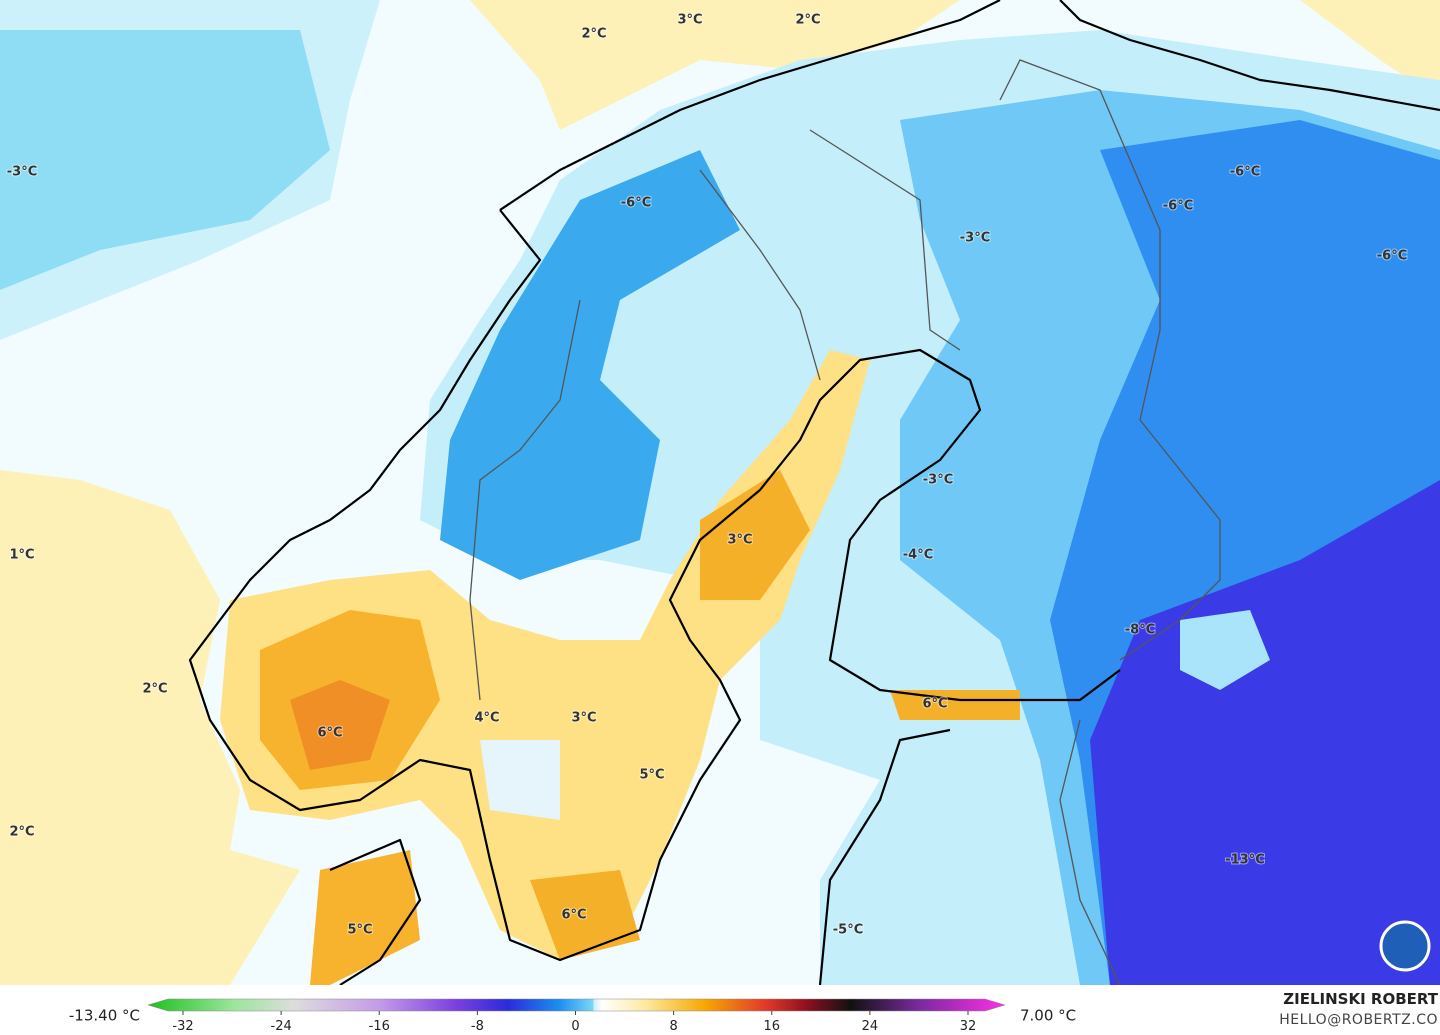 The image size is (1440, 1035). What do you see at coordinates (918, 555) in the screenshot?
I see `temperature-label: -4°C` at bounding box center [918, 555].